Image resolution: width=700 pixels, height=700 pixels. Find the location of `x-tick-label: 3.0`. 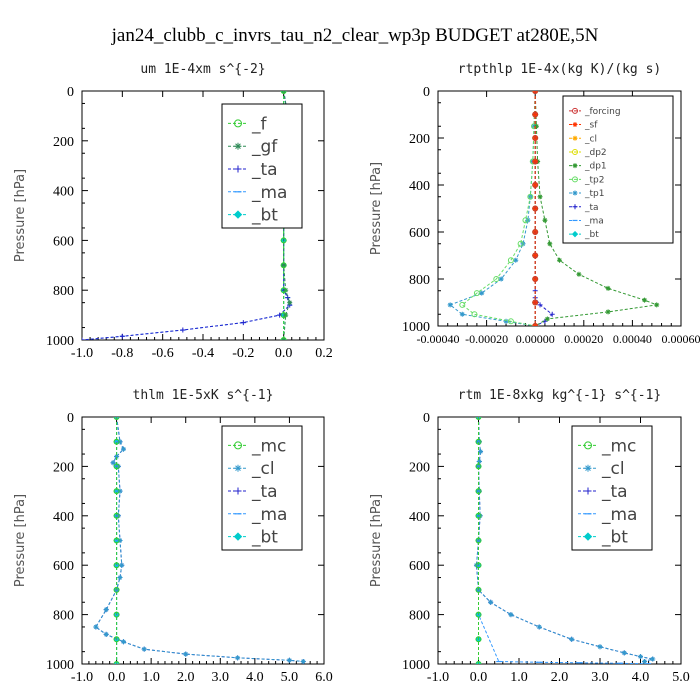

x-tick-label: 3.0 is located at coordinates (600, 677).